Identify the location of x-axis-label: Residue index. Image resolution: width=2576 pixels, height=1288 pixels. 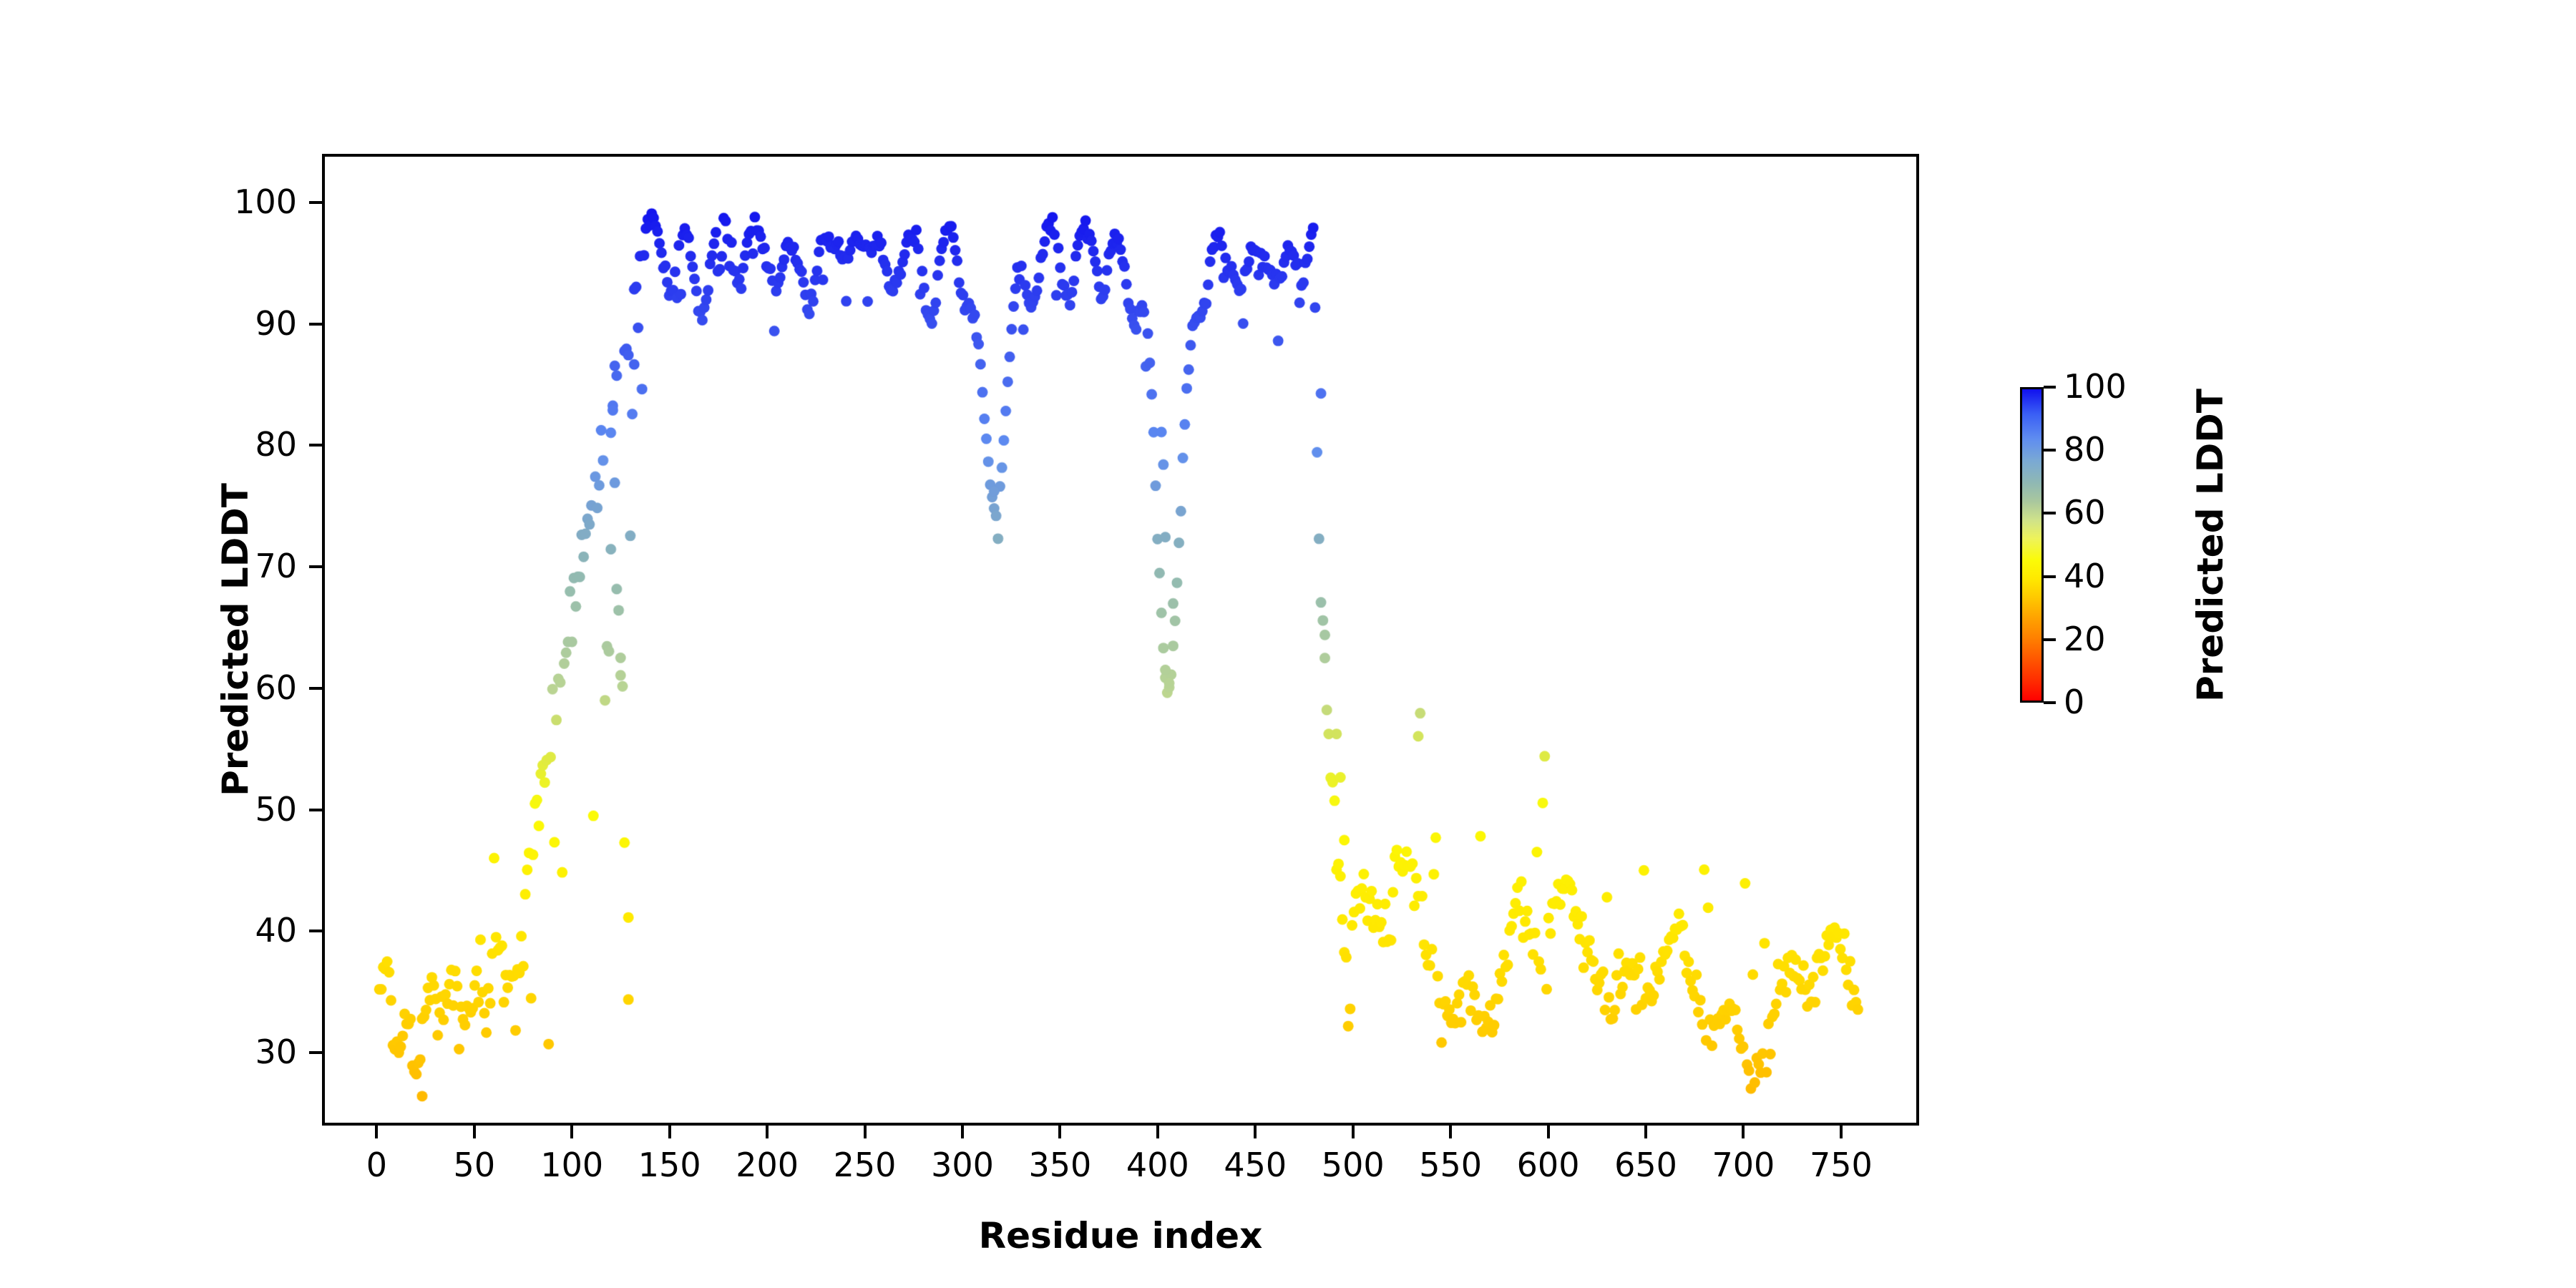
(1120, 1236).